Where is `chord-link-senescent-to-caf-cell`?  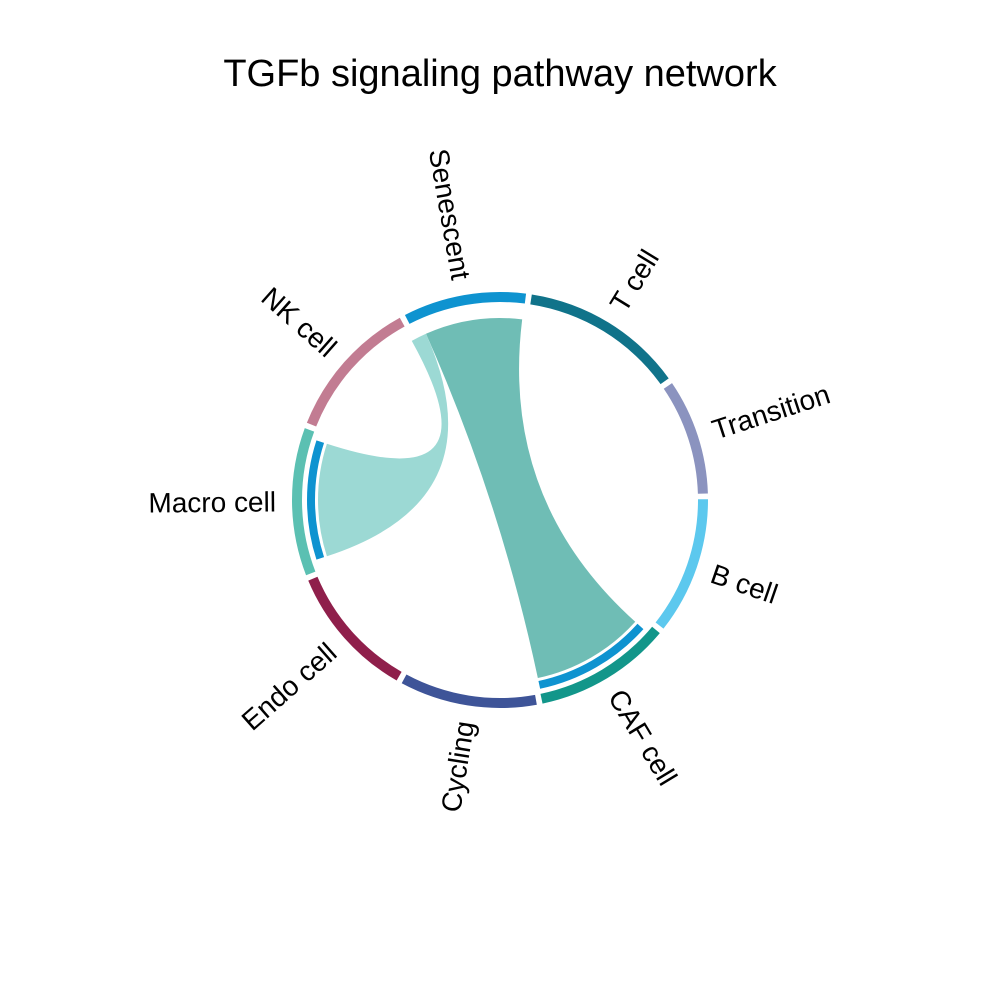
chord-link-senescent-to-caf-cell is located at coordinates (530, 498).